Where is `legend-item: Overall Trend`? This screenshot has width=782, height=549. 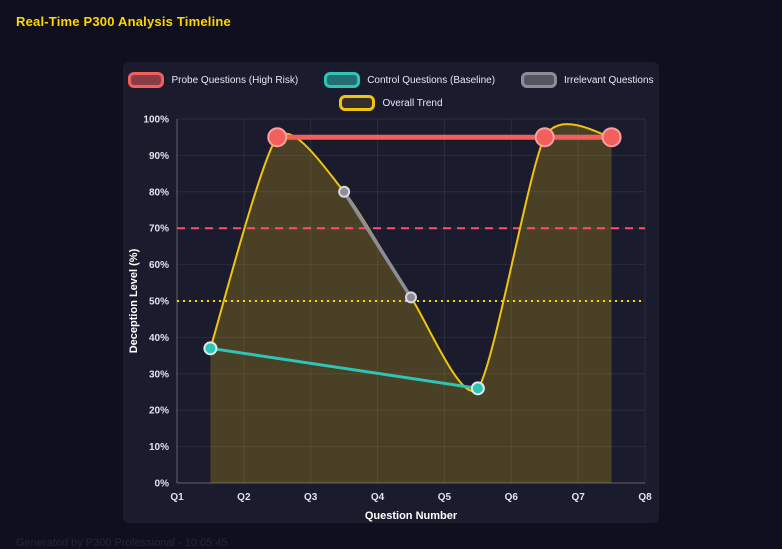 legend-item: Overall Trend is located at coordinates (391, 103).